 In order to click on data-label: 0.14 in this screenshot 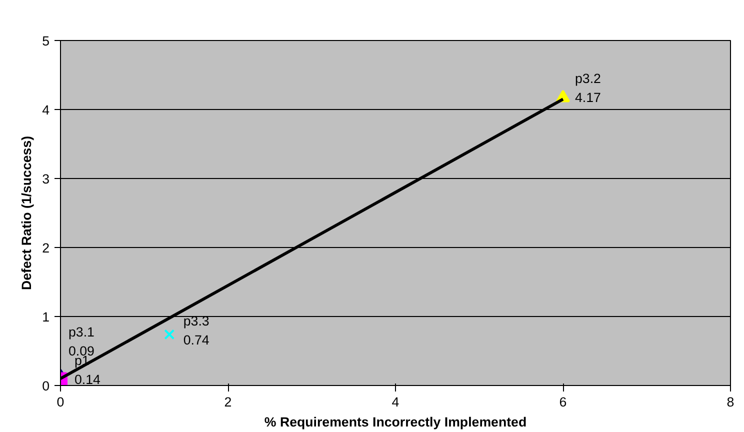, I will do `click(88, 379)`.